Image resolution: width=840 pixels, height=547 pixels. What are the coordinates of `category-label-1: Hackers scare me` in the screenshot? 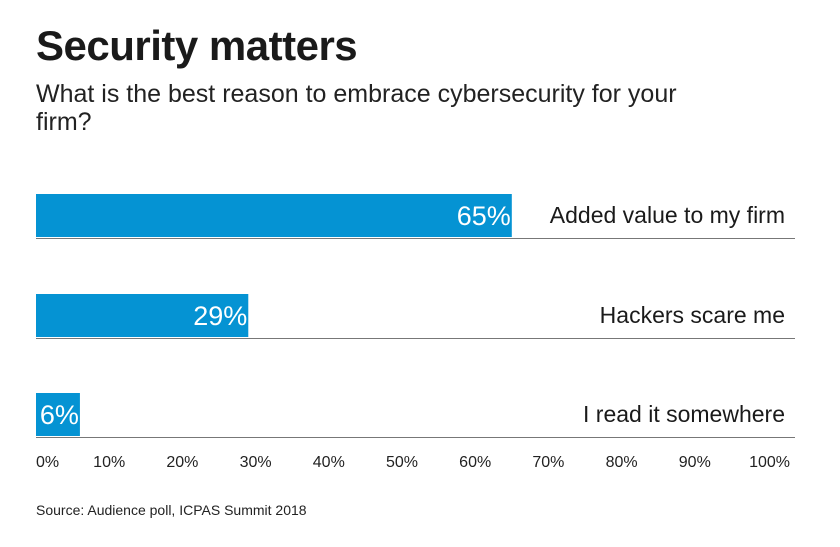 It's located at (692, 315).